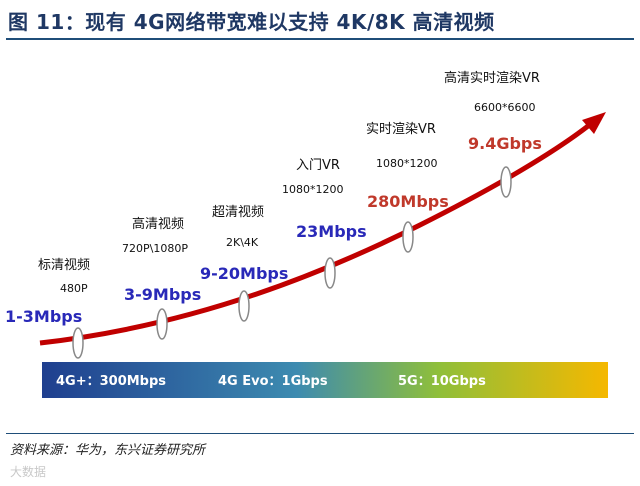 This screenshot has height=486, width=640. Describe the element at coordinates (442, 381) in the screenshot. I see `network-band-label: 5G：10Gbps` at that location.